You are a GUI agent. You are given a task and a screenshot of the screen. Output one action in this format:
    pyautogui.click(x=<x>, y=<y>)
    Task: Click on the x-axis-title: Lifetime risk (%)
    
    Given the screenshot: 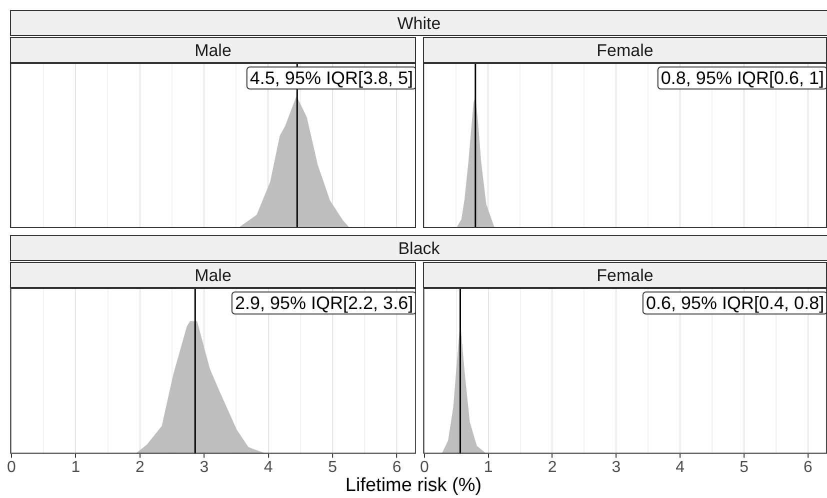 What is the action you would take?
    pyautogui.click(x=413, y=486)
    